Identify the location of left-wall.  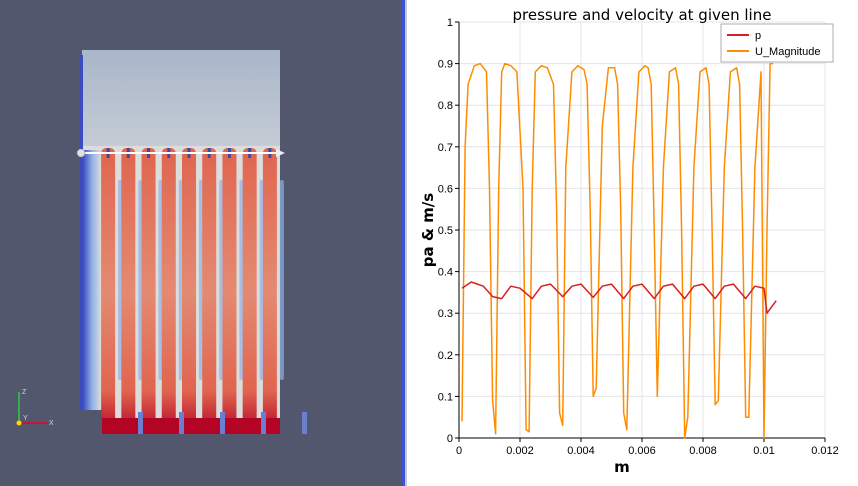
(81, 232).